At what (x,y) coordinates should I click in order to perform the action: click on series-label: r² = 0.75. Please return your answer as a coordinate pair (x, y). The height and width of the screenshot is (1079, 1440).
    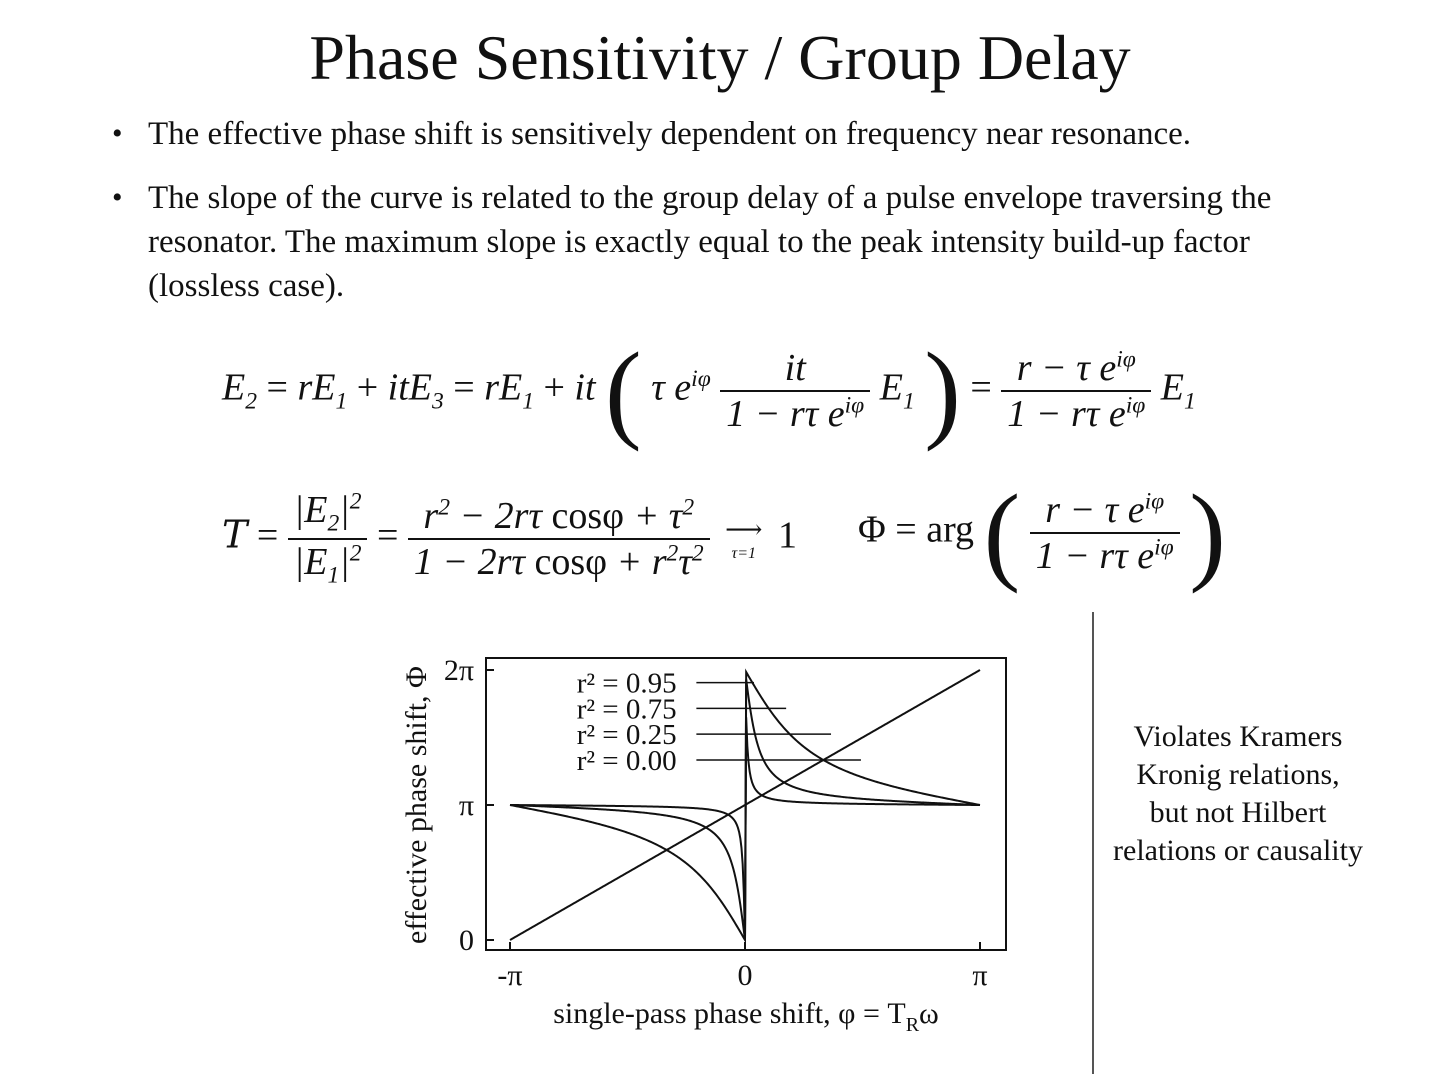
    Looking at the image, I should click on (627, 709).